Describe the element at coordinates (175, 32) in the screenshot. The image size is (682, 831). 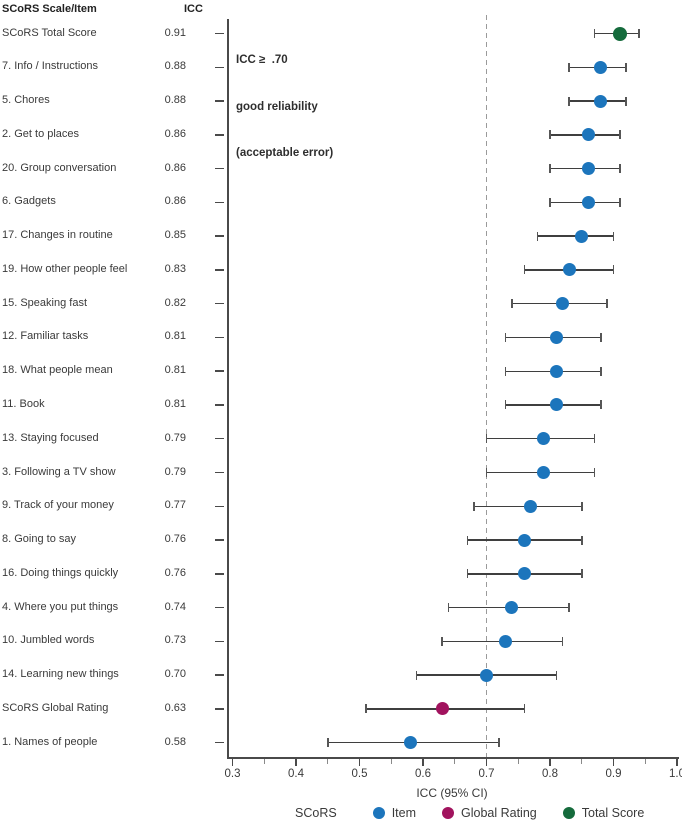
I see `row-icc-value: 0.91` at that location.